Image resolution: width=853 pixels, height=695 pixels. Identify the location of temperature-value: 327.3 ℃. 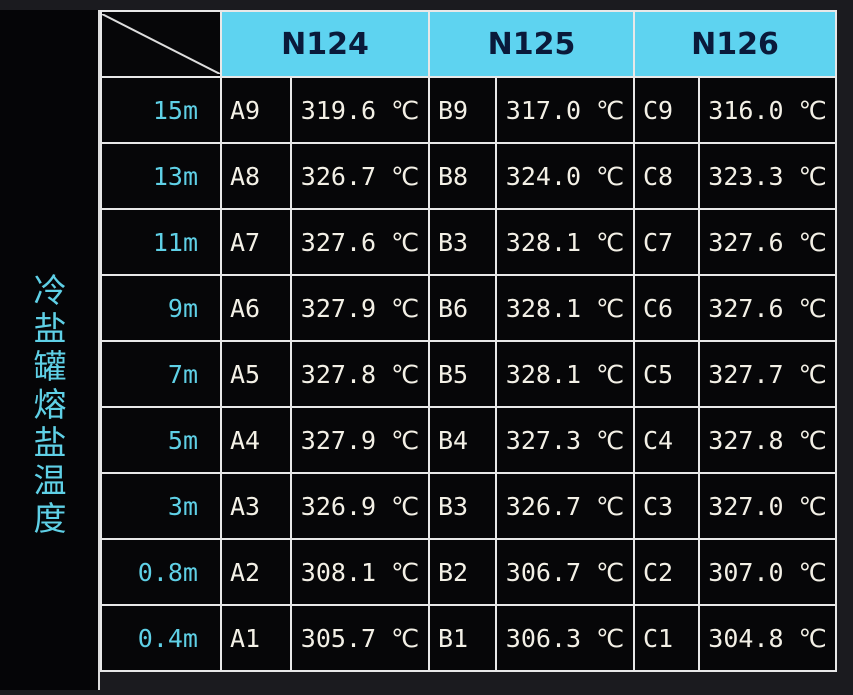
(565, 440).